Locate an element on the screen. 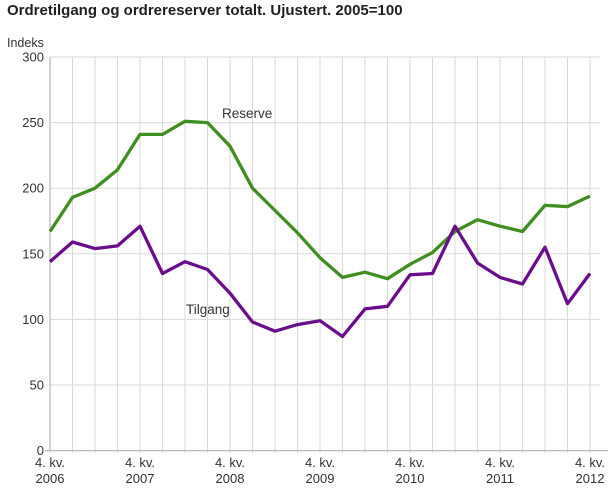  y-tick-label: 100 is located at coordinates (33, 319).